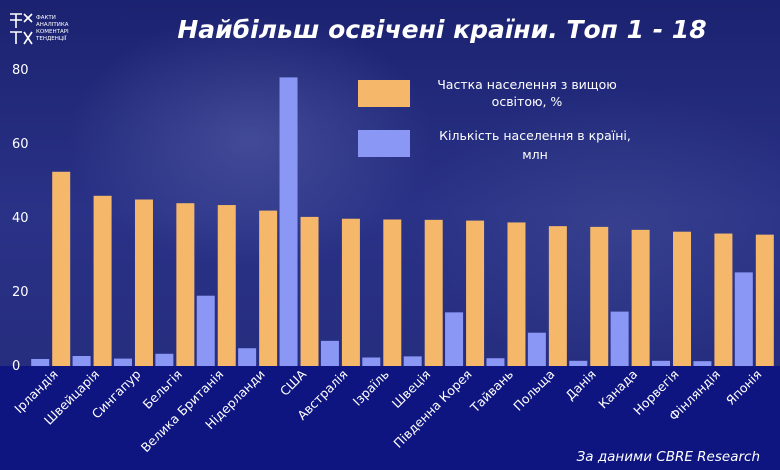  I want to click on logo-mark, so click(21, 29).